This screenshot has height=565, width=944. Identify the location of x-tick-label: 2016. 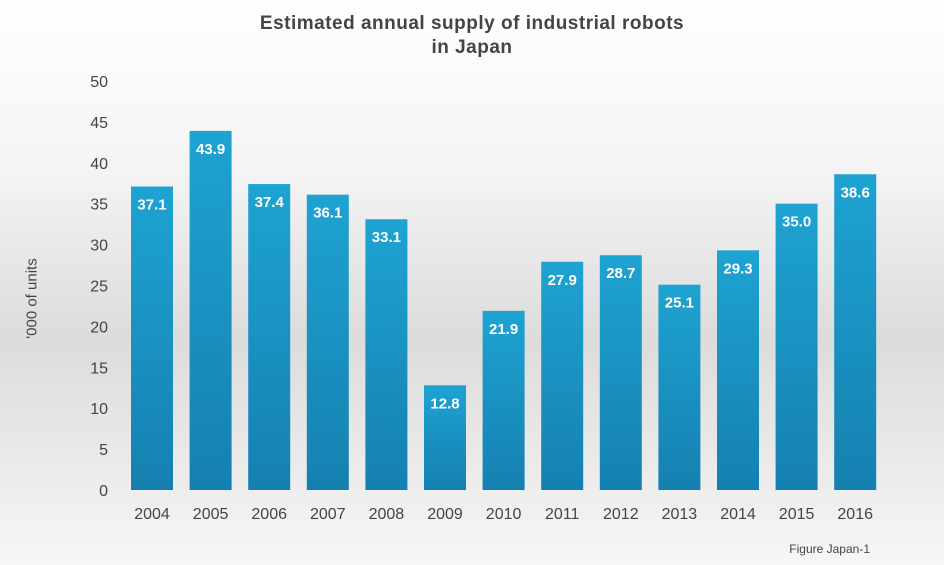
(855, 514).